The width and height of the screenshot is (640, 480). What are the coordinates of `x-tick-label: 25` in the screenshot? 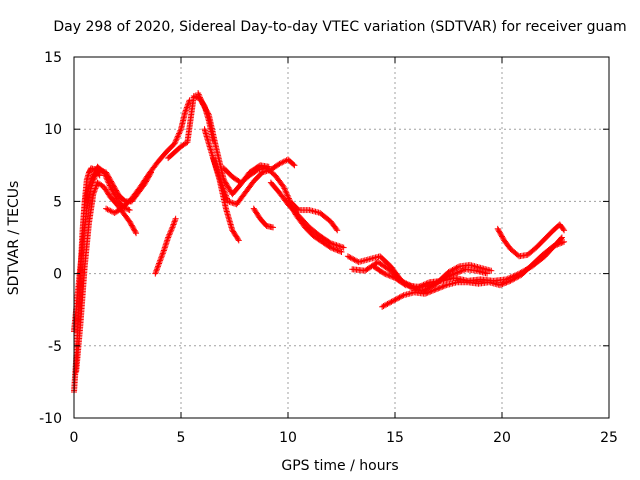 It's located at (609, 438).